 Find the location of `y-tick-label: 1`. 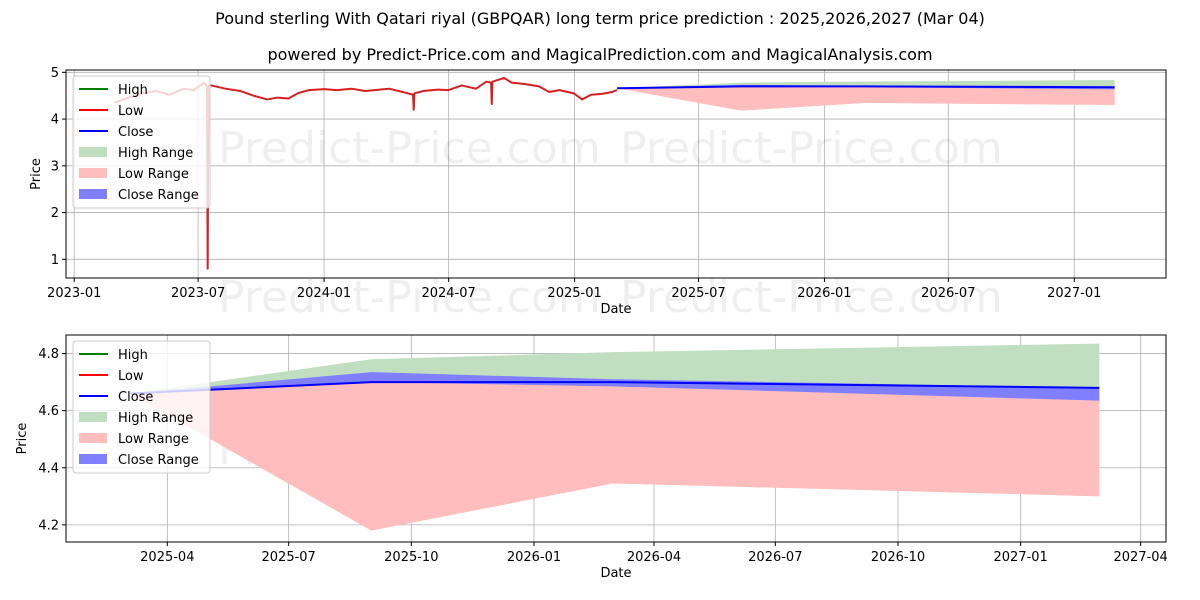

y-tick-label: 1 is located at coordinates (55, 260).